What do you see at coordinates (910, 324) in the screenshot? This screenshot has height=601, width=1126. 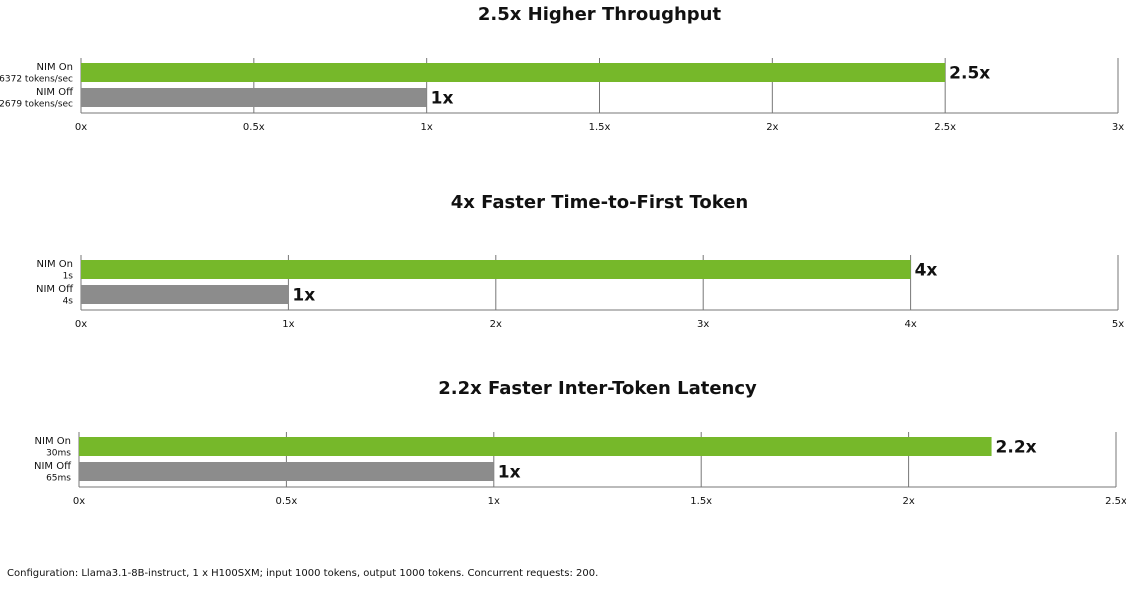 I see `x-tick-label: 4x` at bounding box center [910, 324].